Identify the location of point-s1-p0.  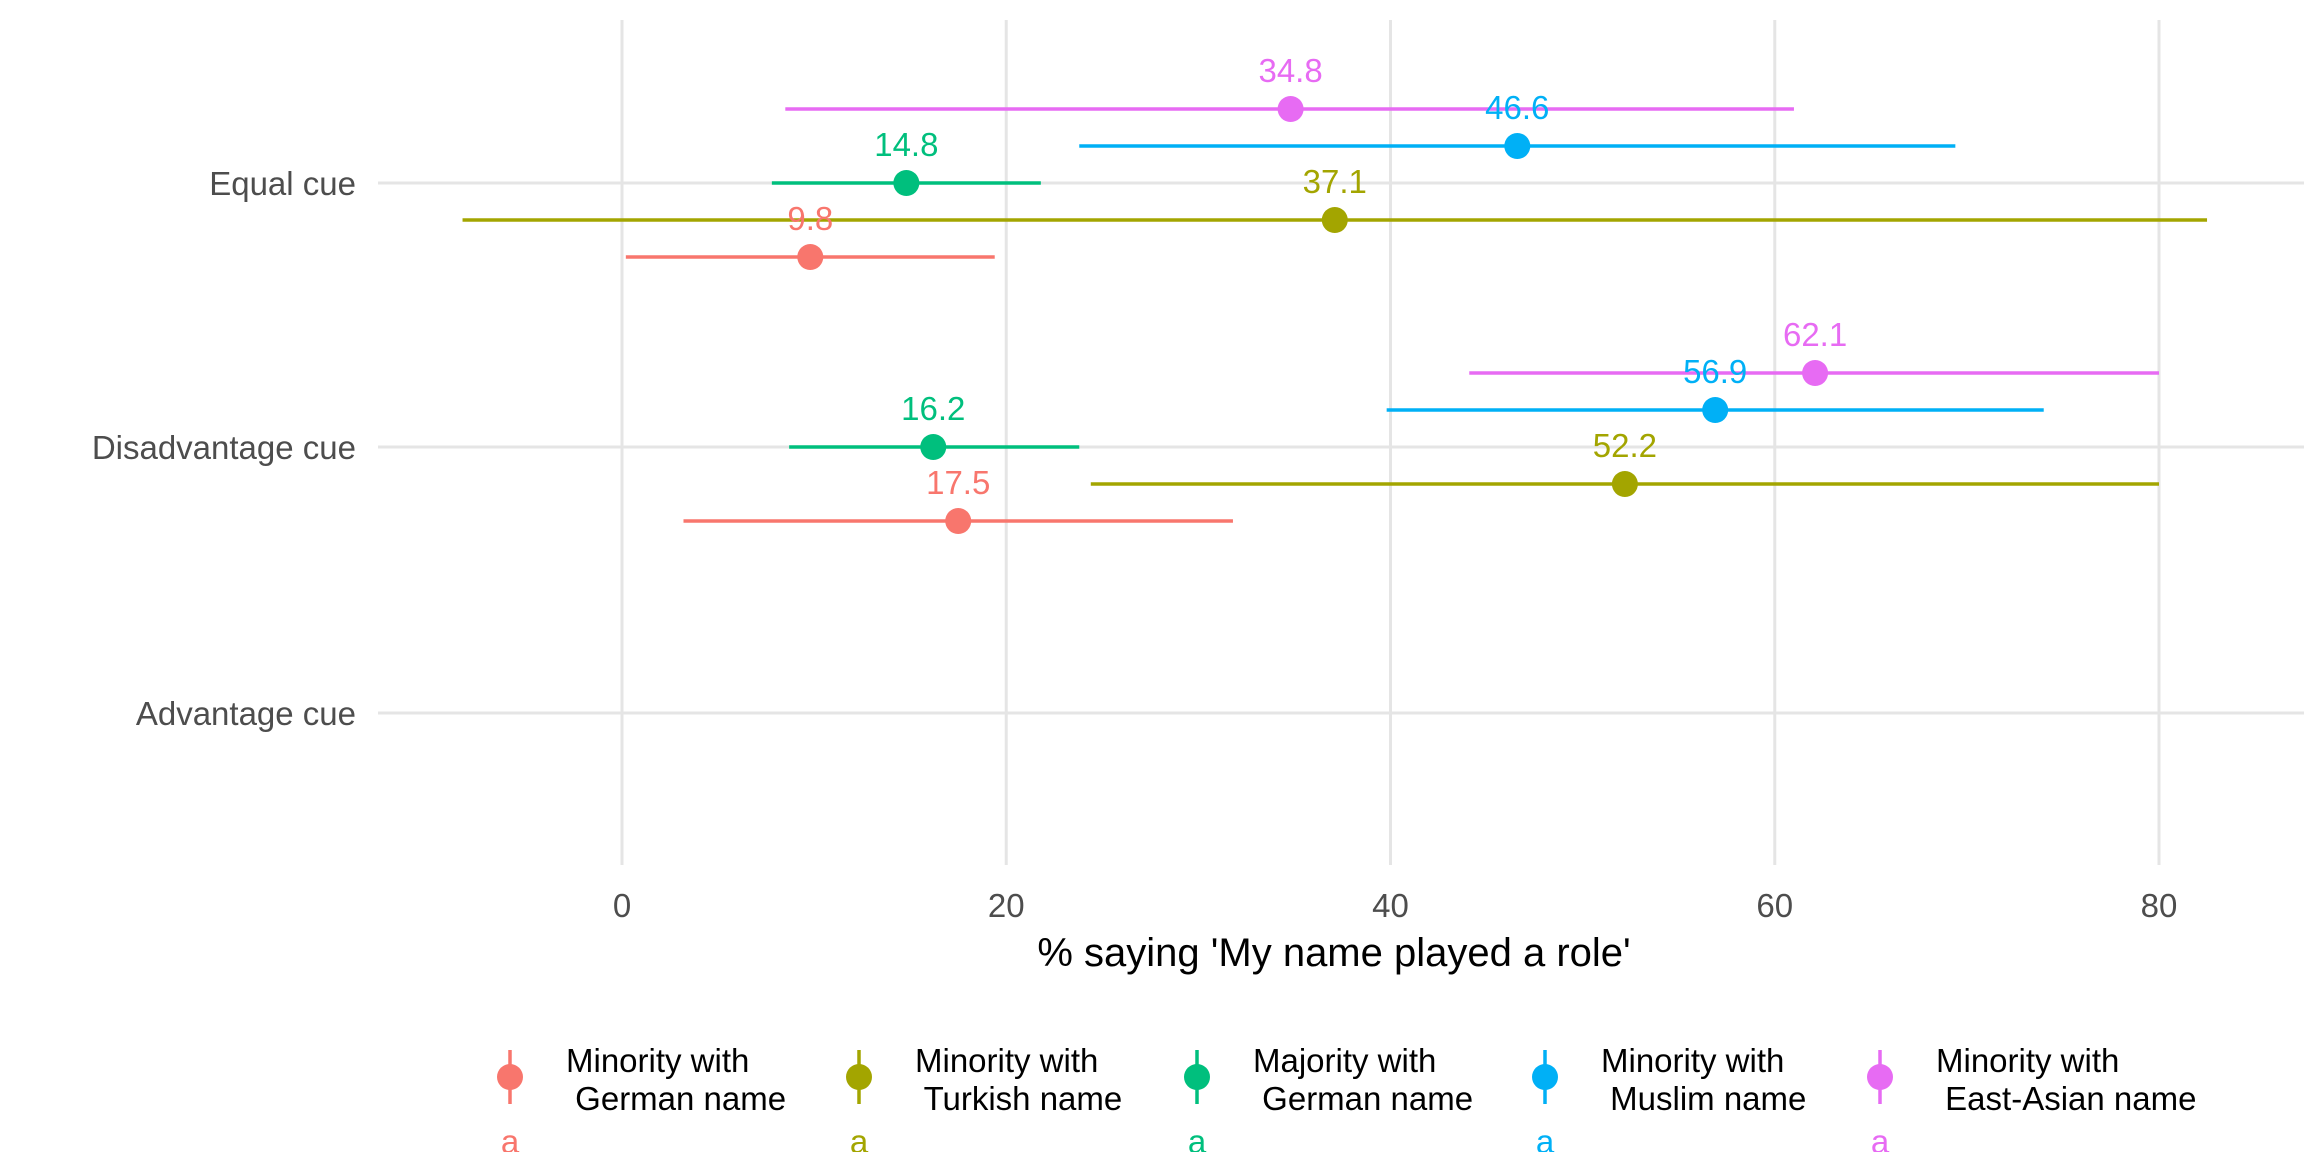
(1334, 220).